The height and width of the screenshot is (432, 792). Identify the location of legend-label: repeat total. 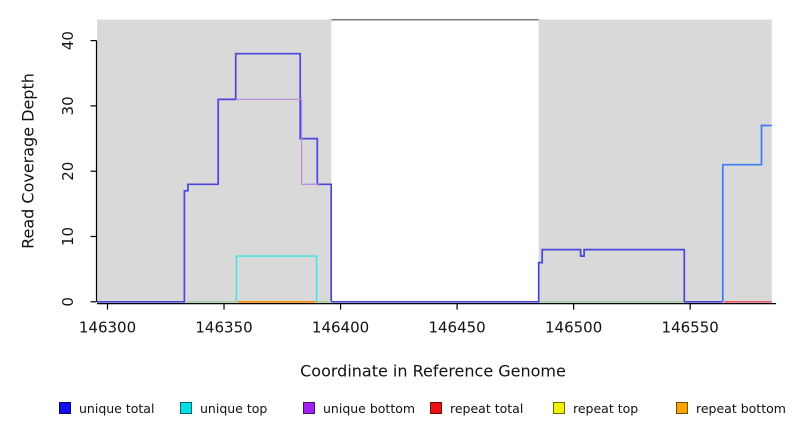
(487, 408).